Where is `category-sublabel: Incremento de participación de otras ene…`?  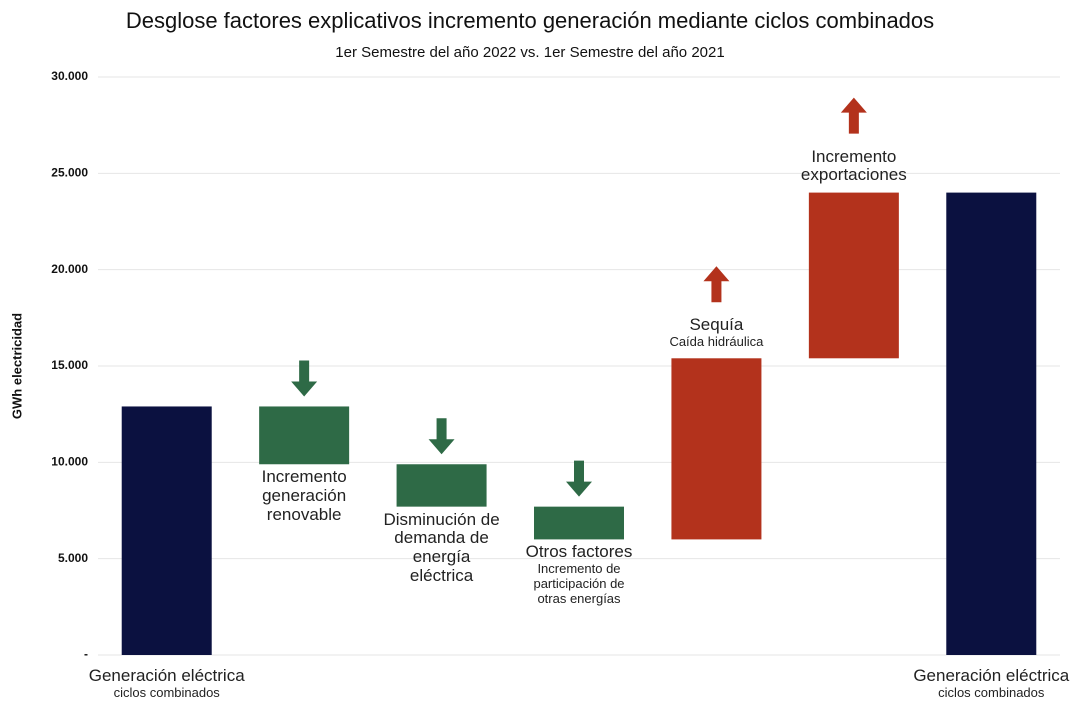 category-sublabel: Incremento de participación de otras ene… is located at coordinates (579, 583).